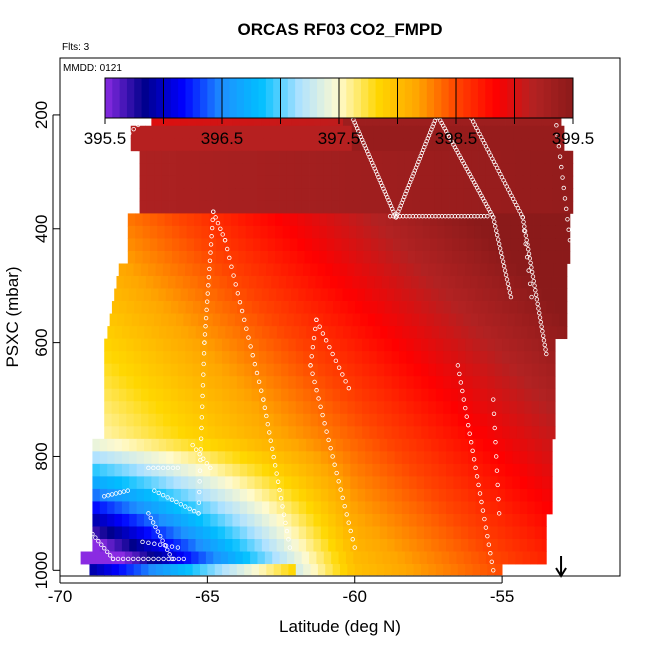 The width and height of the screenshot is (650, 655). Describe the element at coordinates (481, 98) in the screenshot. I see `colorbar-swatch` at that location.